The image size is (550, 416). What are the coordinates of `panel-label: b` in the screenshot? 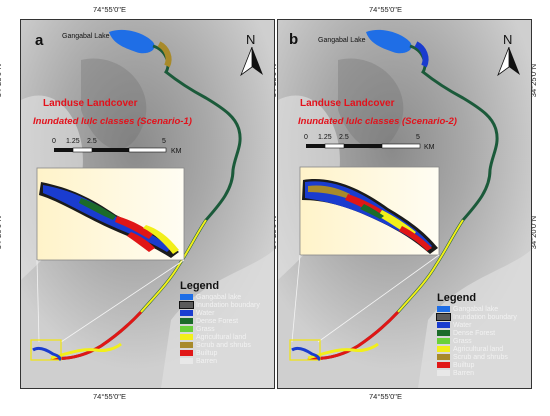 It's located at (294, 39).